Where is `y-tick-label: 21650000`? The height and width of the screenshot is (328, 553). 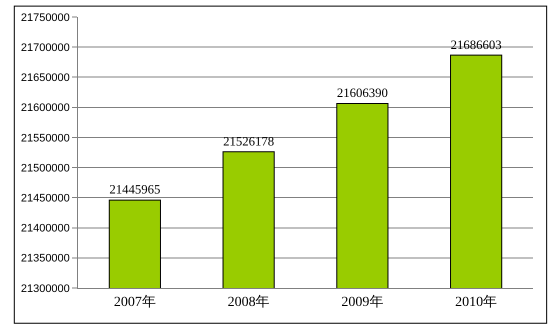 y-tick-label: 21650000 is located at coordinates (45, 78).